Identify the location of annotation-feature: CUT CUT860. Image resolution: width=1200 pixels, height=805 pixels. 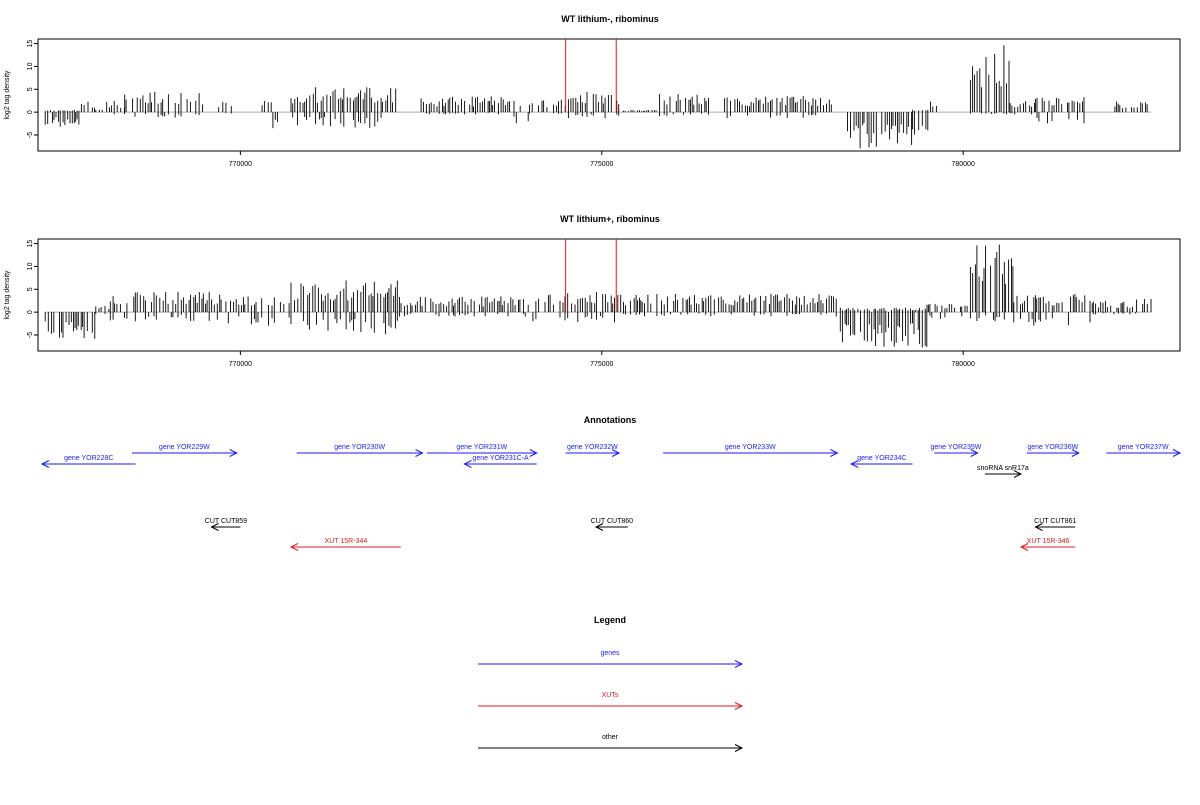
(612, 524).